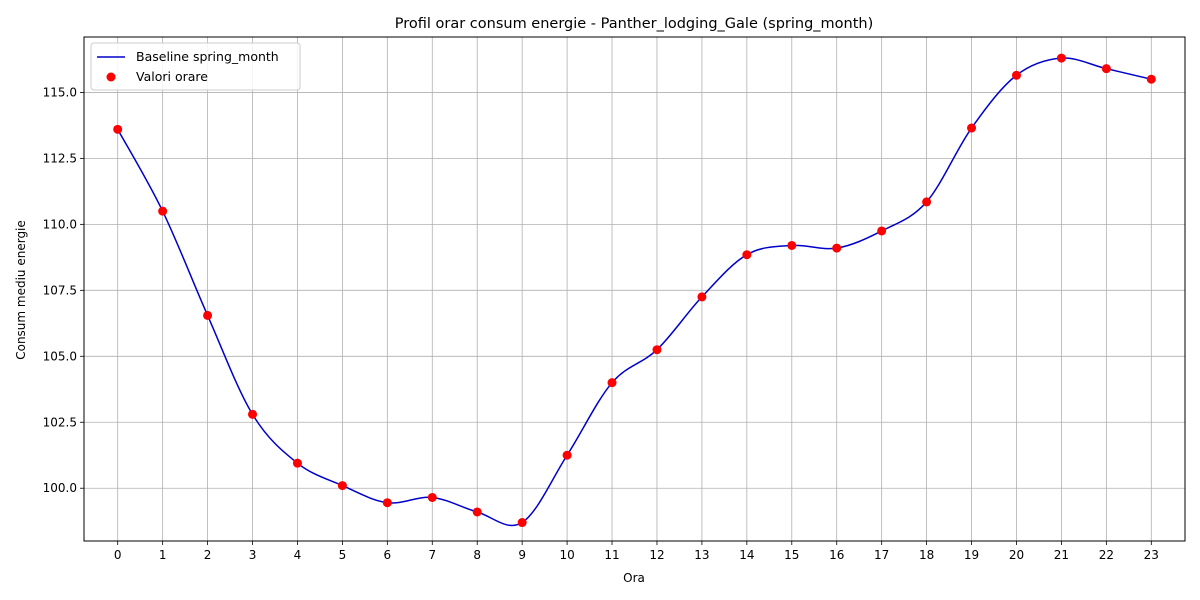  What do you see at coordinates (111, 77) in the screenshot?
I see `legend-marker-swatch` at bounding box center [111, 77].